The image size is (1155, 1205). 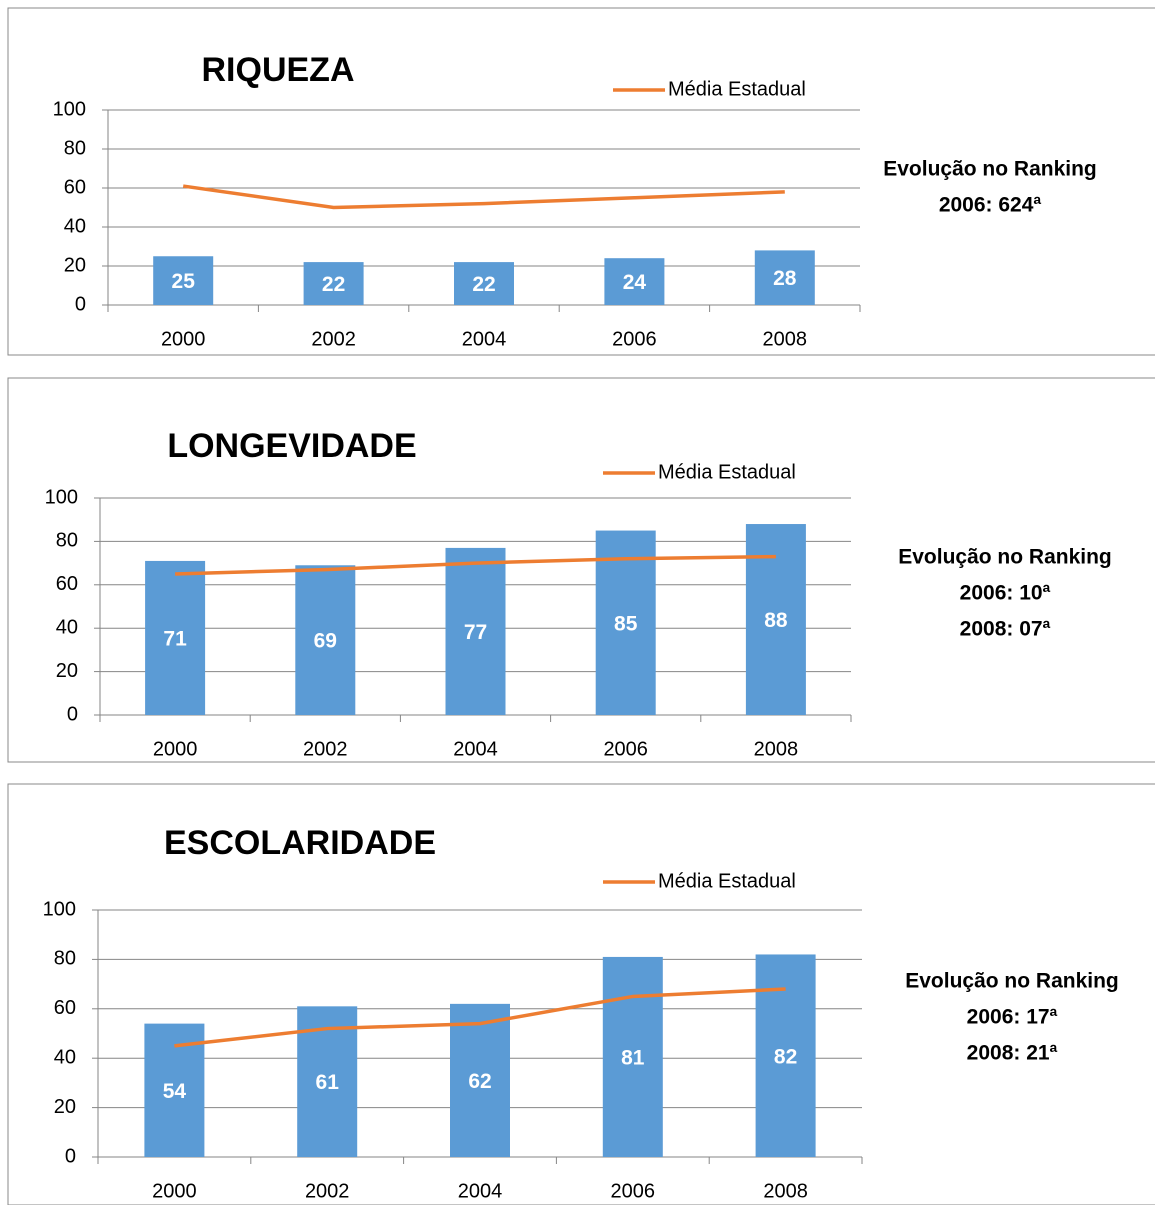 I want to click on bar-value-label: 81, so click(x=633, y=1058).